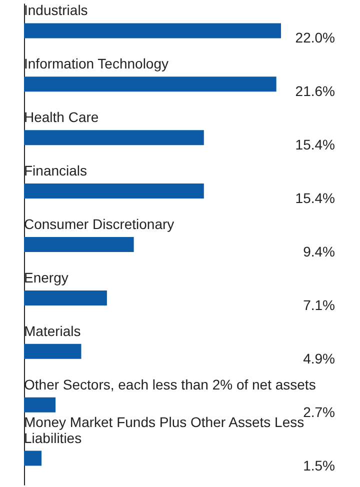 This screenshot has width=360, height=487. I want to click on data-label: 1.5%, so click(319, 465).